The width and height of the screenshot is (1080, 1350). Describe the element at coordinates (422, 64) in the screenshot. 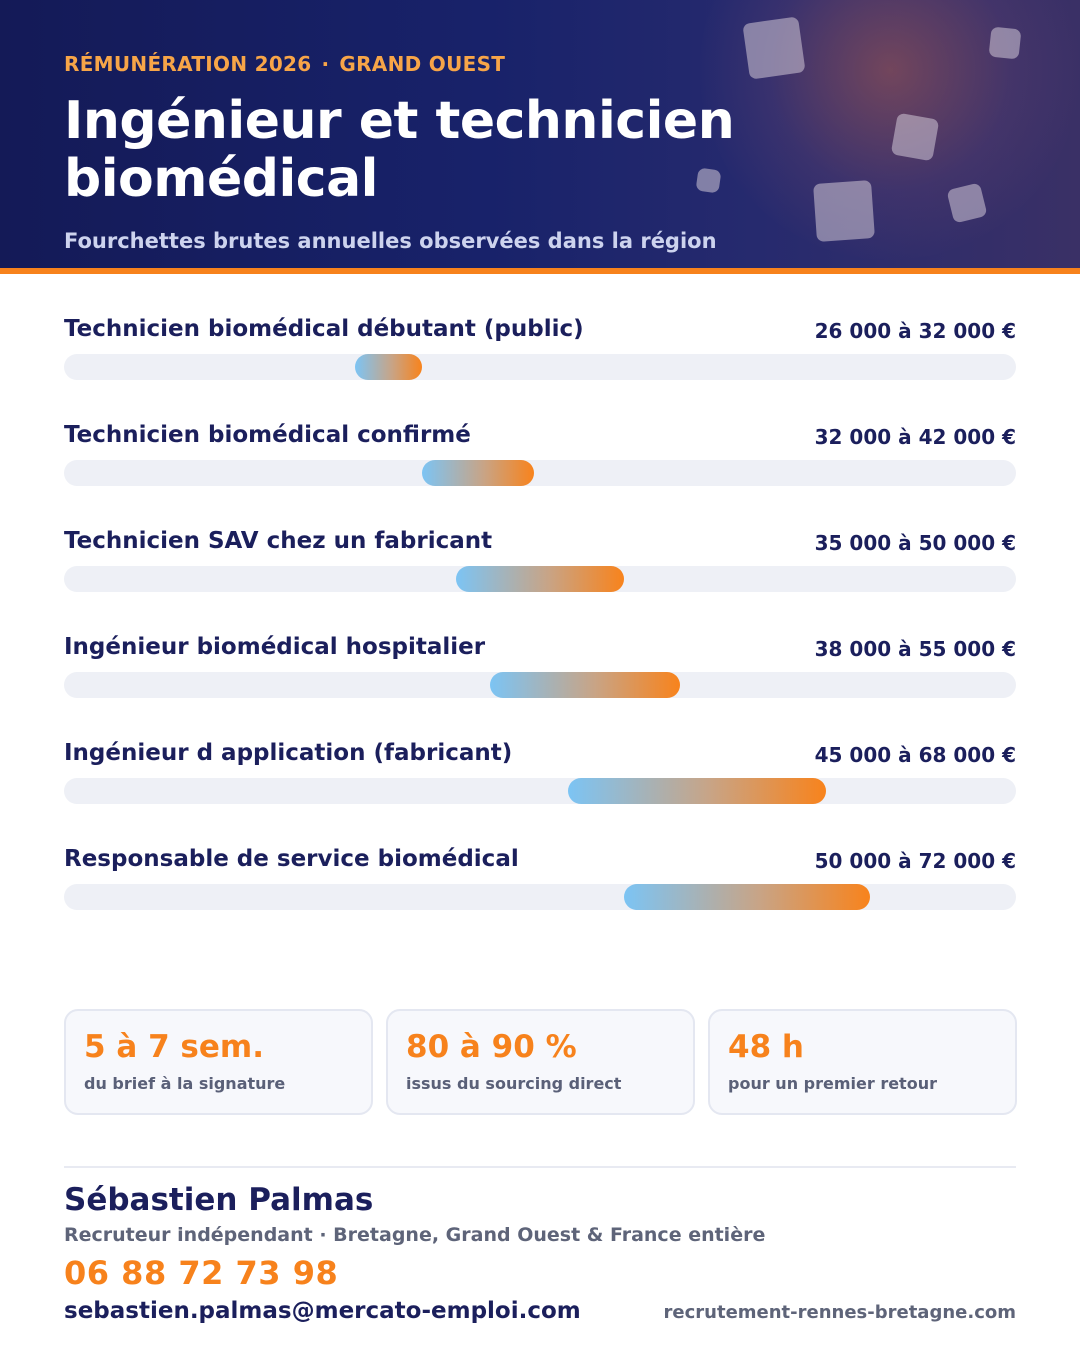

I see `kicker-right: GRAND OUEST` at that location.